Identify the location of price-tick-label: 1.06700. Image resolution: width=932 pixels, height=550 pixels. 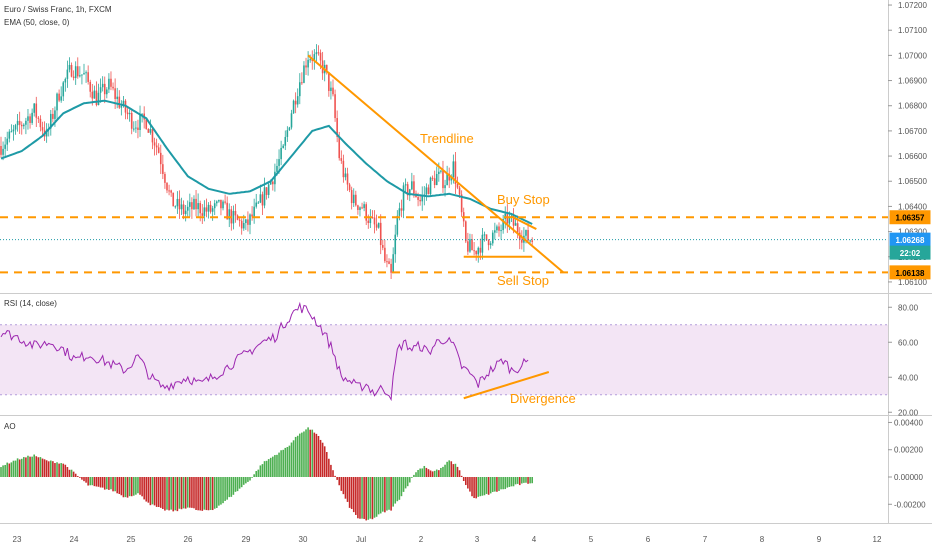
(912, 131).